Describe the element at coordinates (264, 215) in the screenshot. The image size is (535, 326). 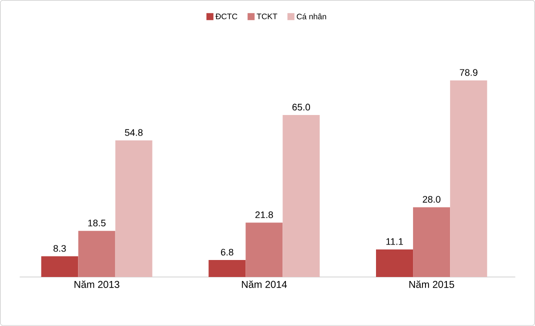
I see `data-label: 21.8` at that location.